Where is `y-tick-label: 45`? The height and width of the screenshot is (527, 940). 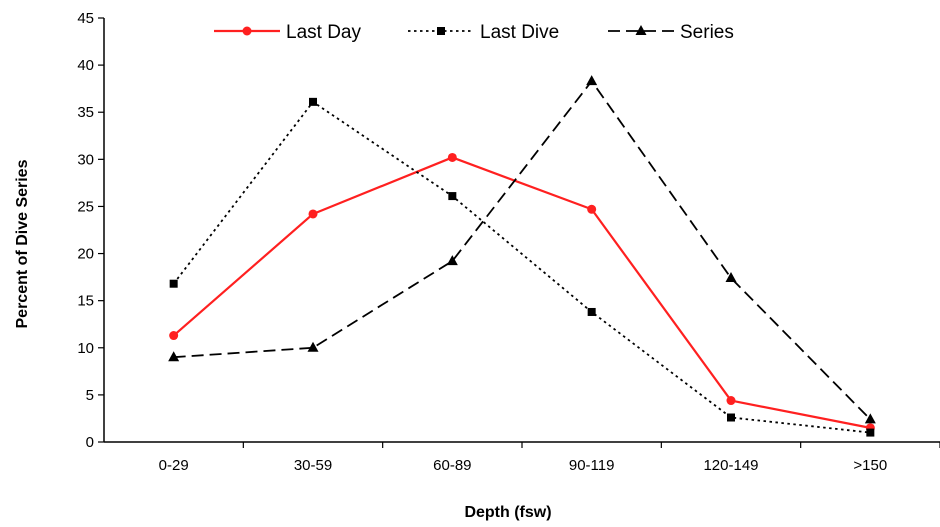
y-tick-label: 45 is located at coordinates (85, 18).